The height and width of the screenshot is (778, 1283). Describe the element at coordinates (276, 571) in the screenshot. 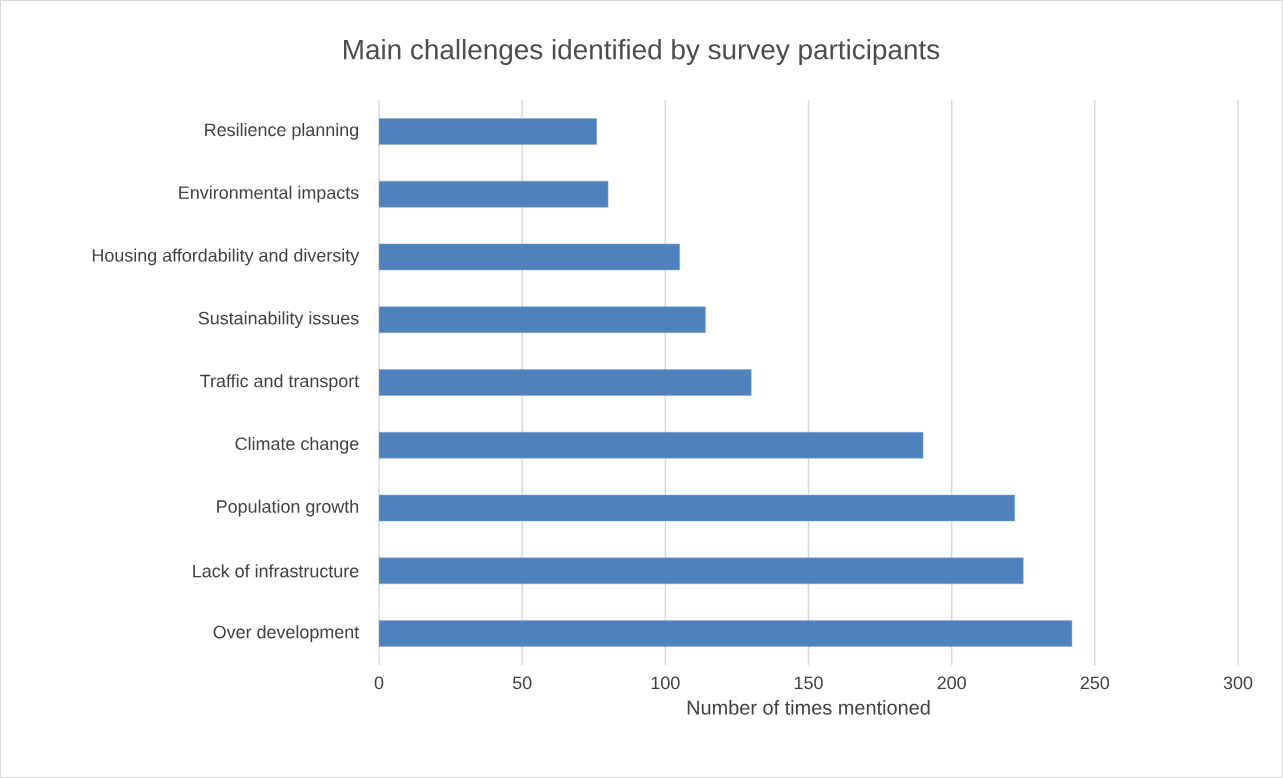

I see `y-tick-label: Lack of infrastructure` at that location.